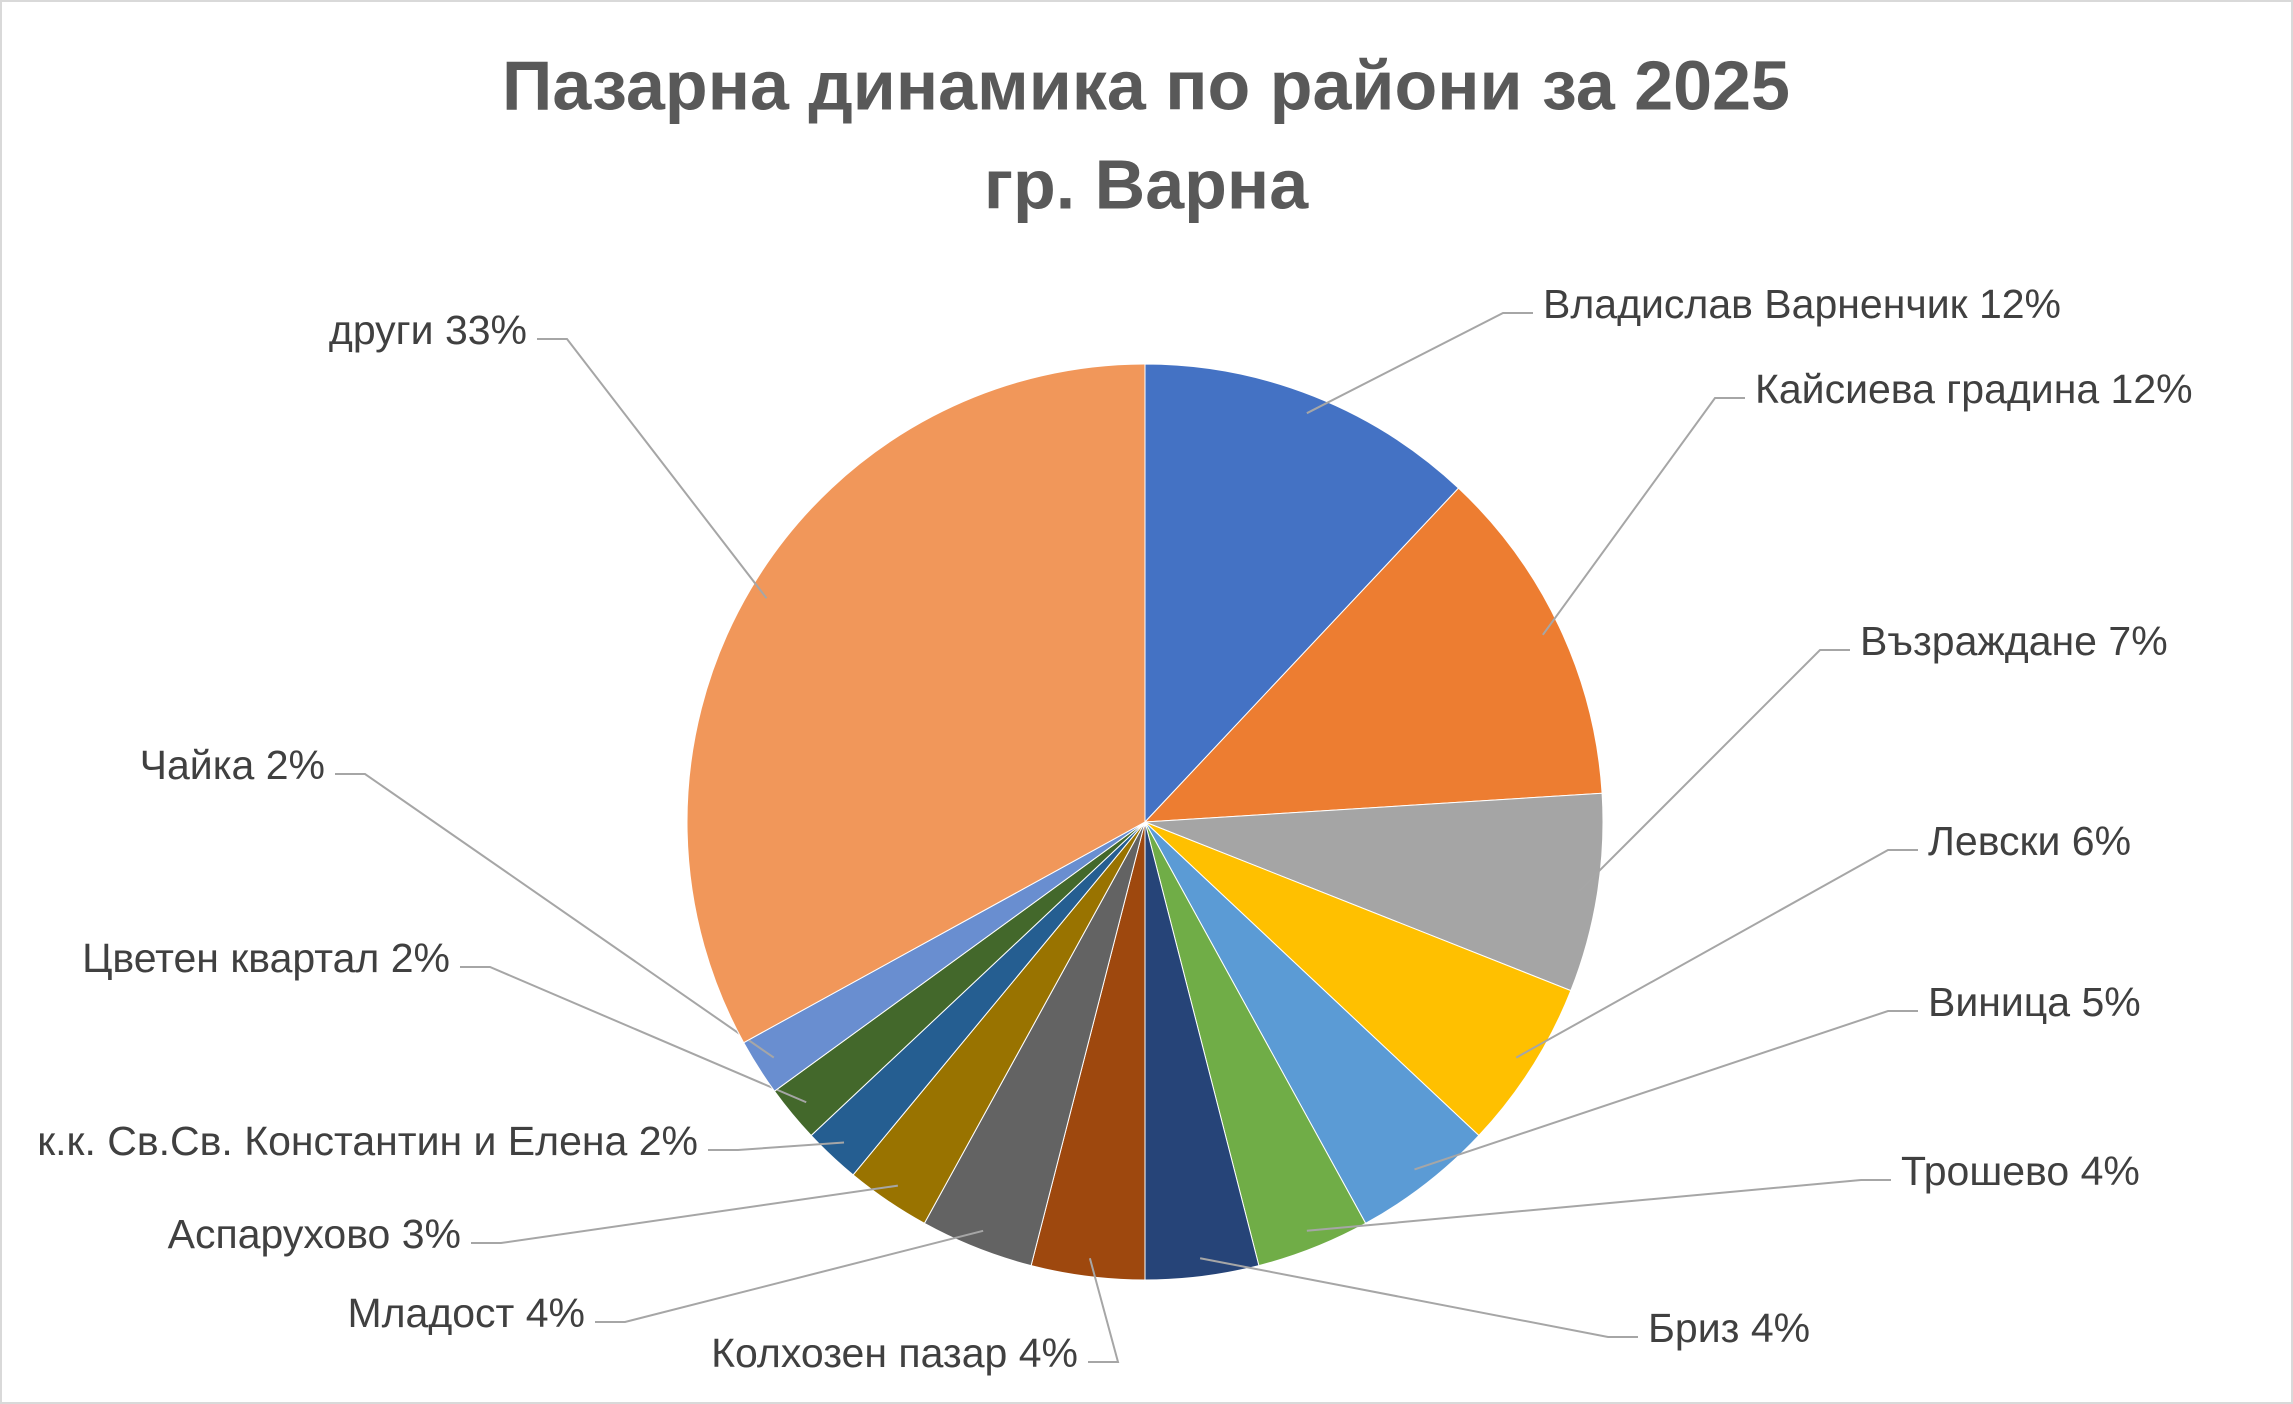 The width and height of the screenshot is (2293, 1404). I want to click on data-label: Младост 4%, so click(466, 1313).